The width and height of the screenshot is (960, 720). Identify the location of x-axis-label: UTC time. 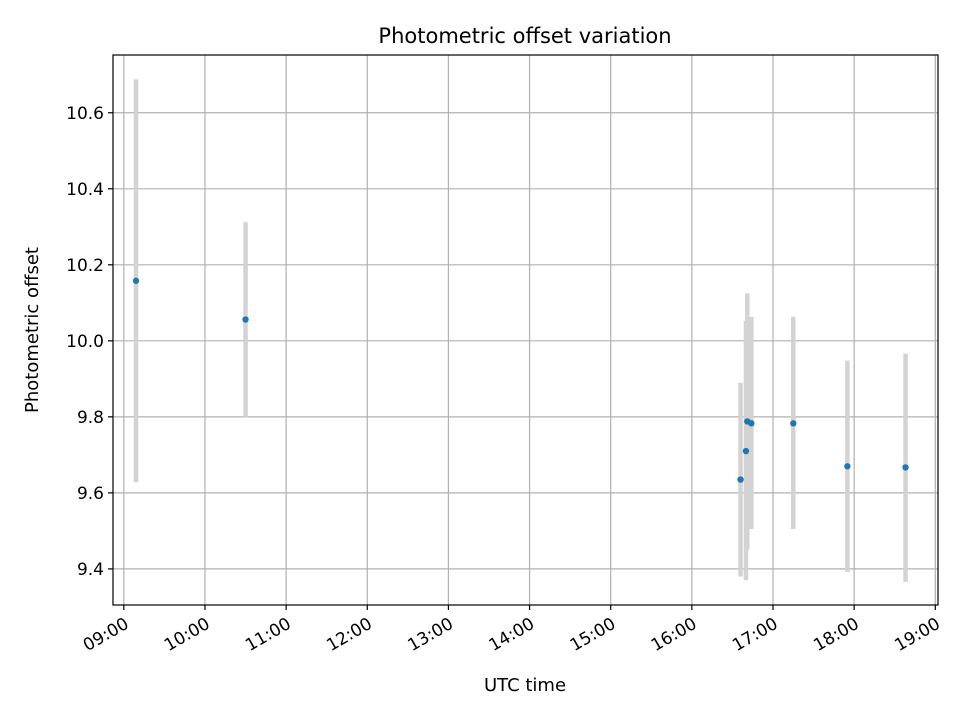
(525, 685).